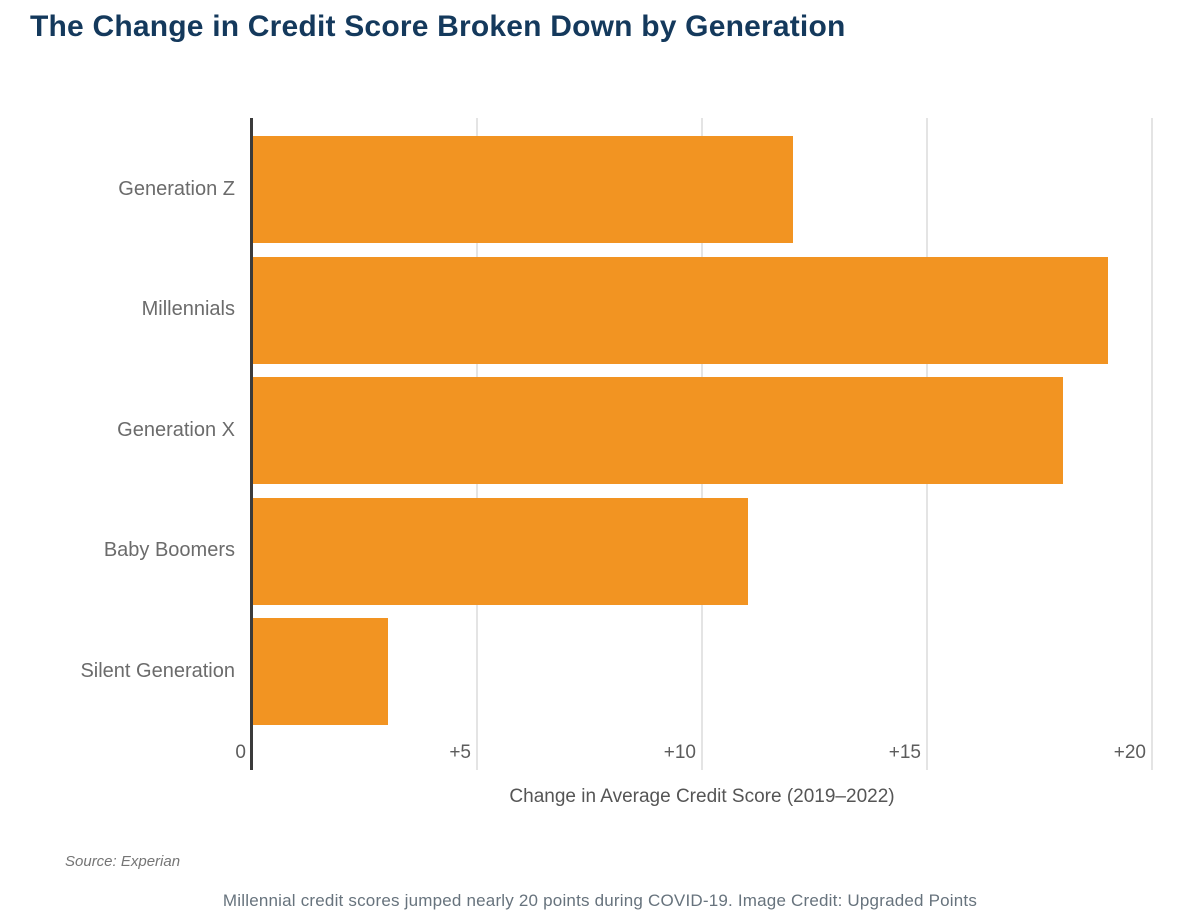 The height and width of the screenshot is (924, 1200). What do you see at coordinates (680, 310) in the screenshot?
I see `bar-millennials` at bounding box center [680, 310].